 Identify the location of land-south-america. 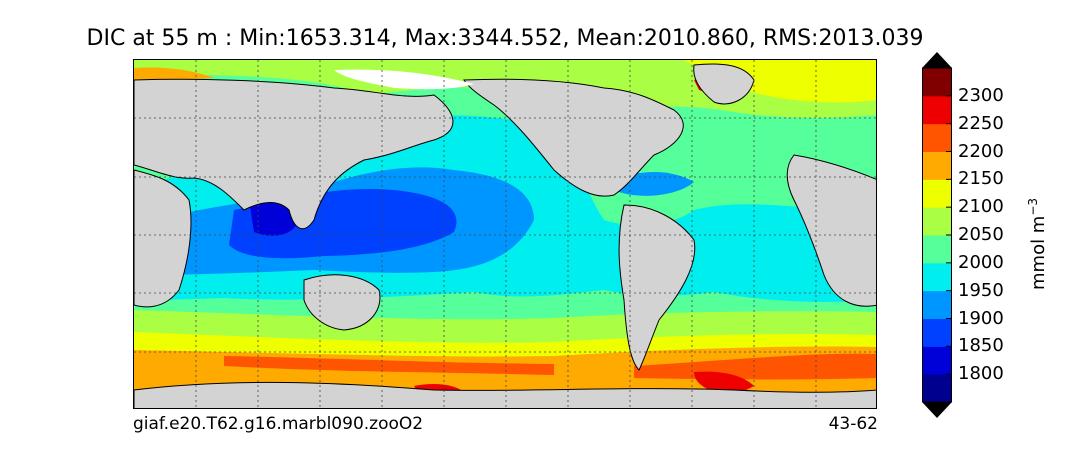
(657, 287).